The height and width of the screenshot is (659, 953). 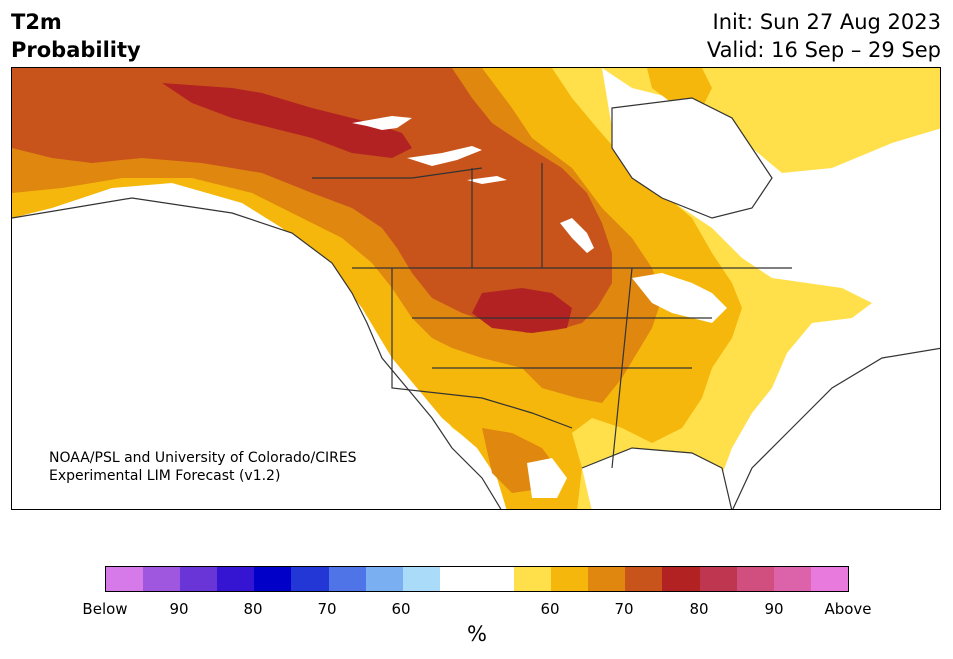 What do you see at coordinates (848, 609) in the screenshot?
I see `colorbar-label-above: Above` at bounding box center [848, 609].